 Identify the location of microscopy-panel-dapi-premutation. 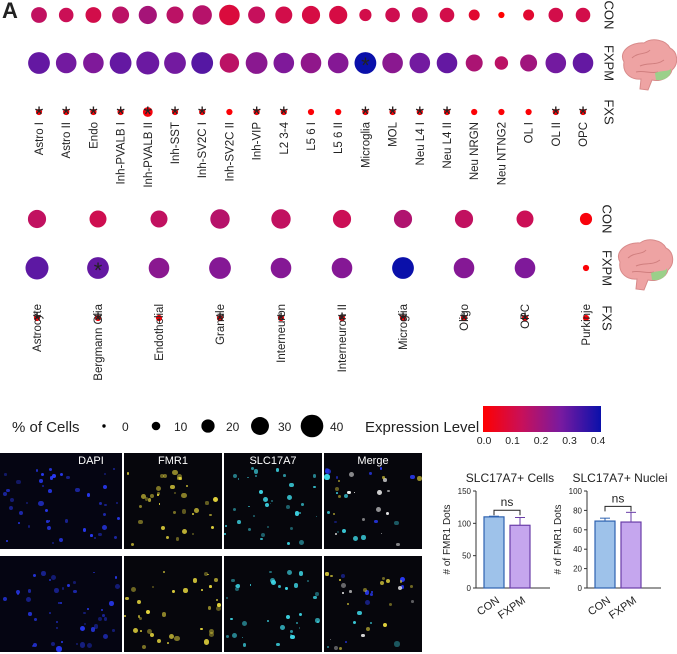
(61, 604).